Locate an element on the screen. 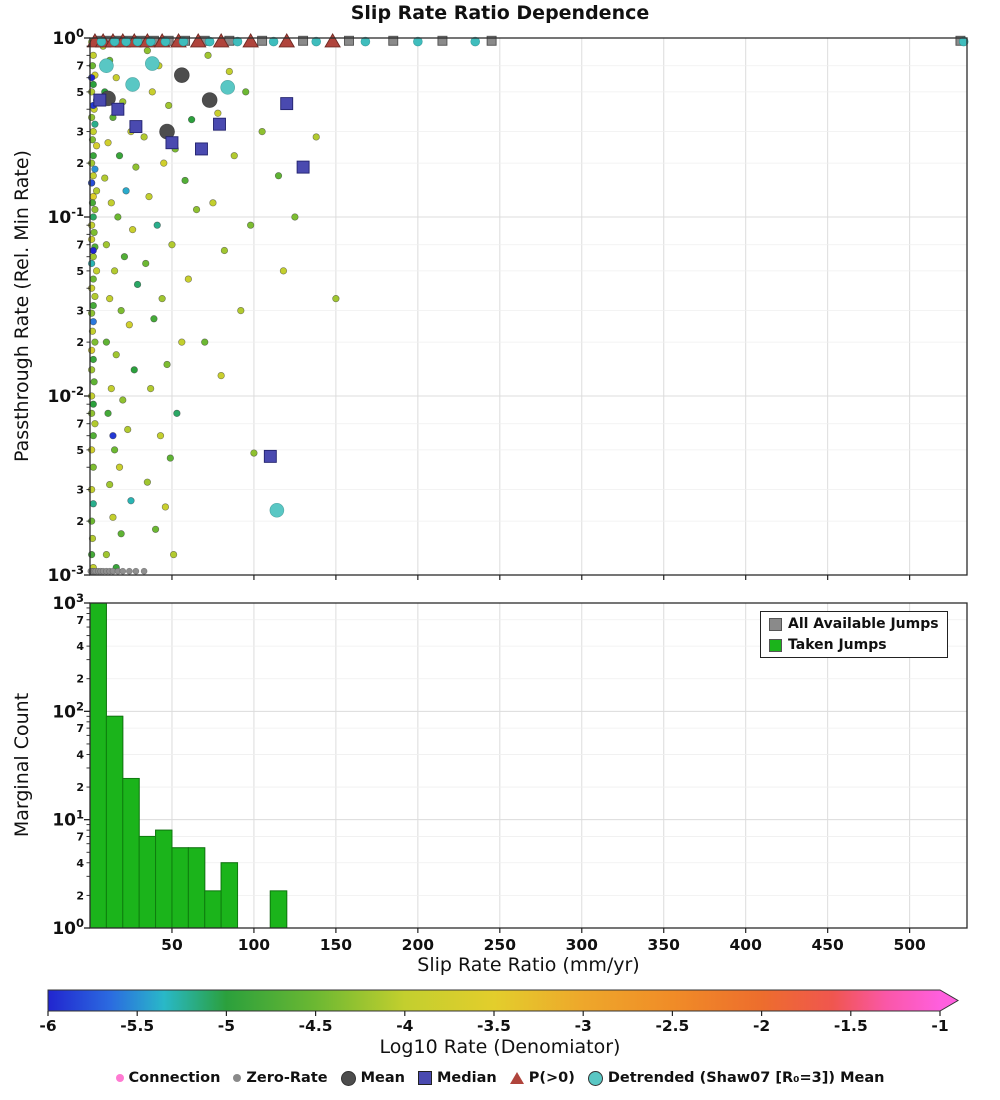  y-minor-tick-label: 7 is located at coordinates (80, 728).